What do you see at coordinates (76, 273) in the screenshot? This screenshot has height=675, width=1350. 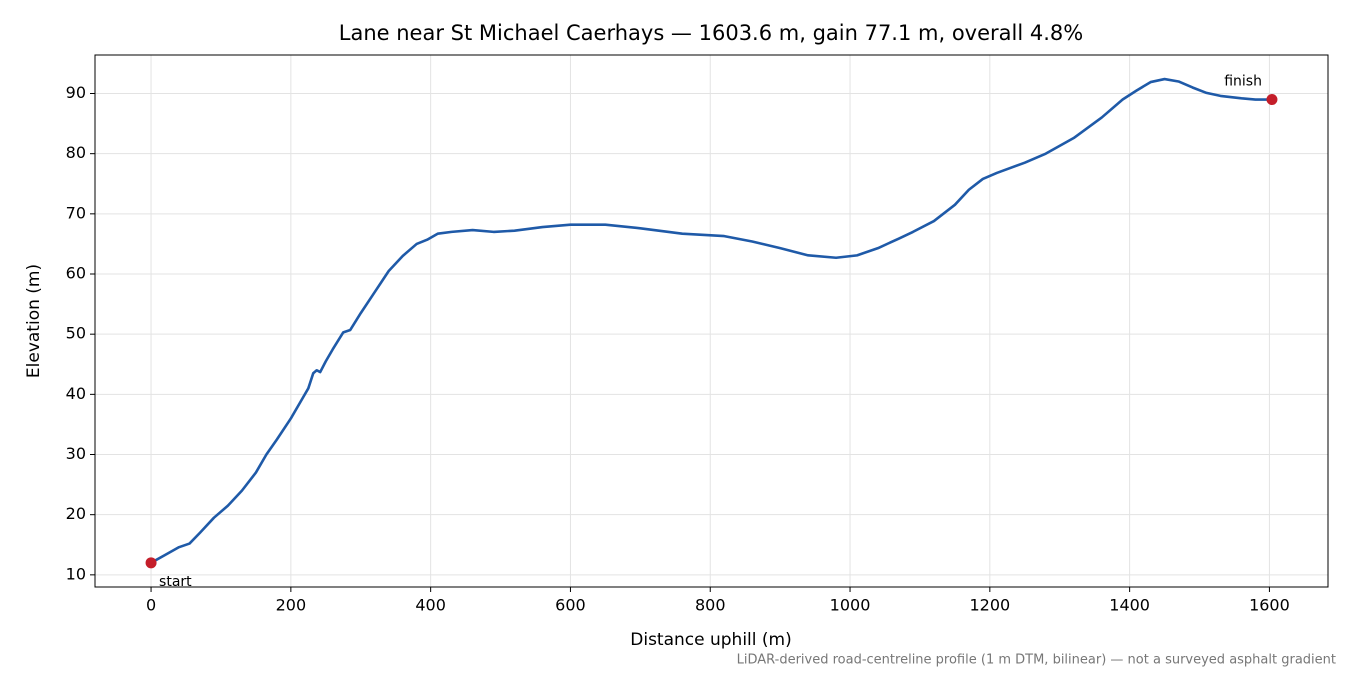 I see `y-tick-label: 60` at bounding box center [76, 273].